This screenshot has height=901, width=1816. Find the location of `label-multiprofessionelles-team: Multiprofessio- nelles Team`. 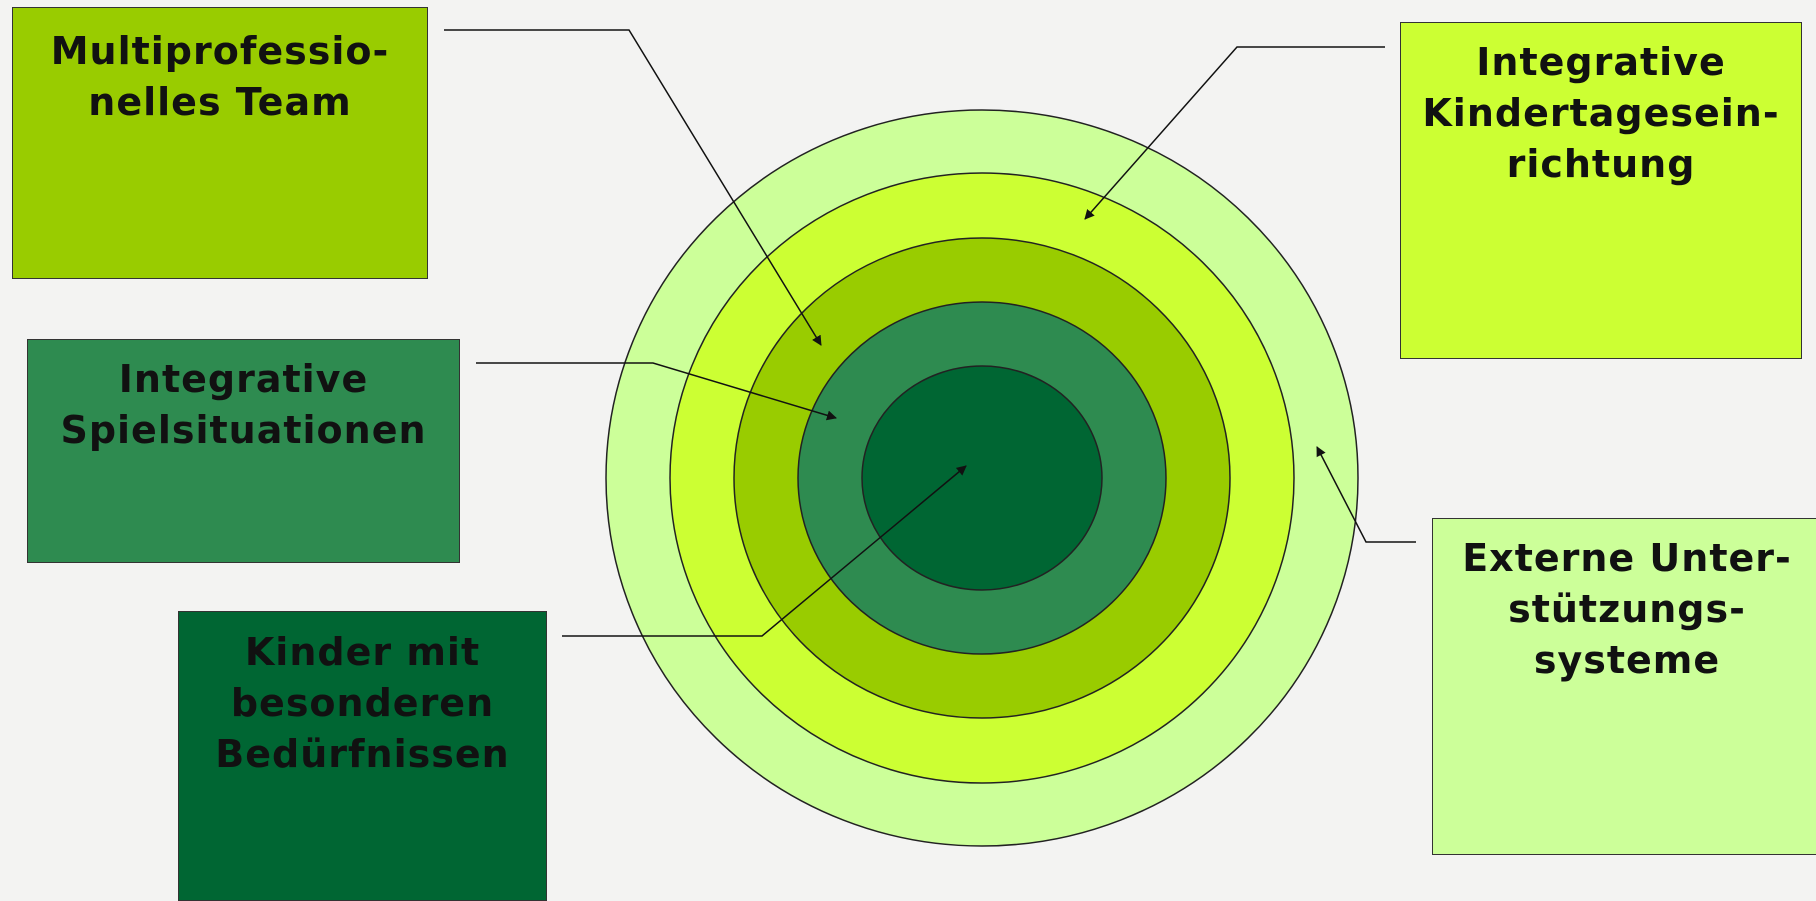

label-multiprofessionelles-team: Multiprofessio- nelles Team is located at coordinates (220, 143).